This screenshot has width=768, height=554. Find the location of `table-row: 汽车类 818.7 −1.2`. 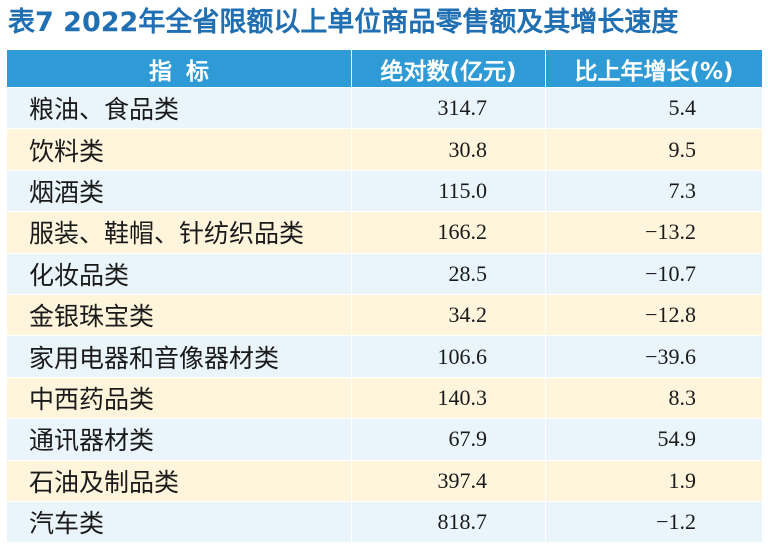

table-row: 汽车类 818.7 −1.2 is located at coordinates (384, 522).